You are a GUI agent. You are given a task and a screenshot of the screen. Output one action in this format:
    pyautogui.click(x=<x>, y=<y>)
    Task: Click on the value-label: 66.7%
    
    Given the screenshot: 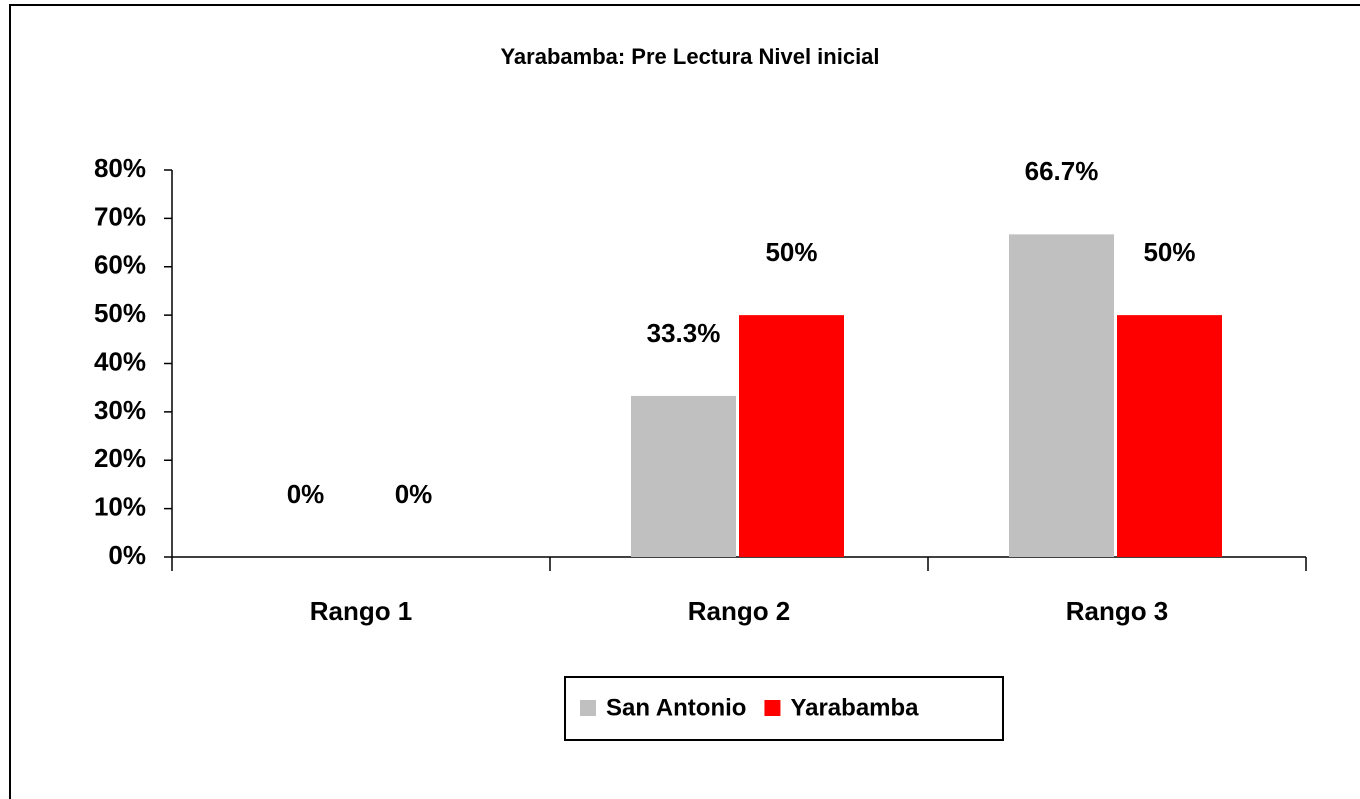 What is the action you would take?
    pyautogui.click(x=1062, y=171)
    